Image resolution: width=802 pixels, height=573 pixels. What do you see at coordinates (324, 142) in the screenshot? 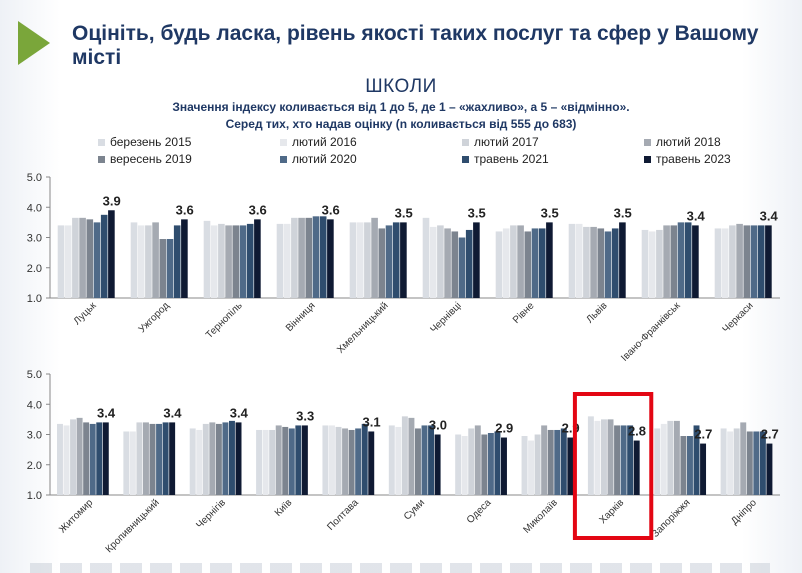
I see `legend-label: лютий 2016` at bounding box center [324, 142].